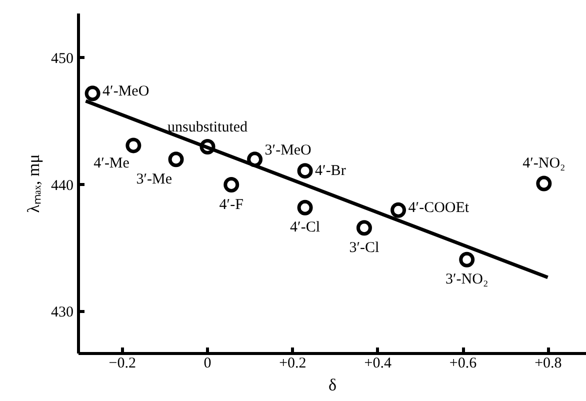  Describe the element at coordinates (330, 170) in the screenshot. I see `annotation: 4′-Br` at that location.